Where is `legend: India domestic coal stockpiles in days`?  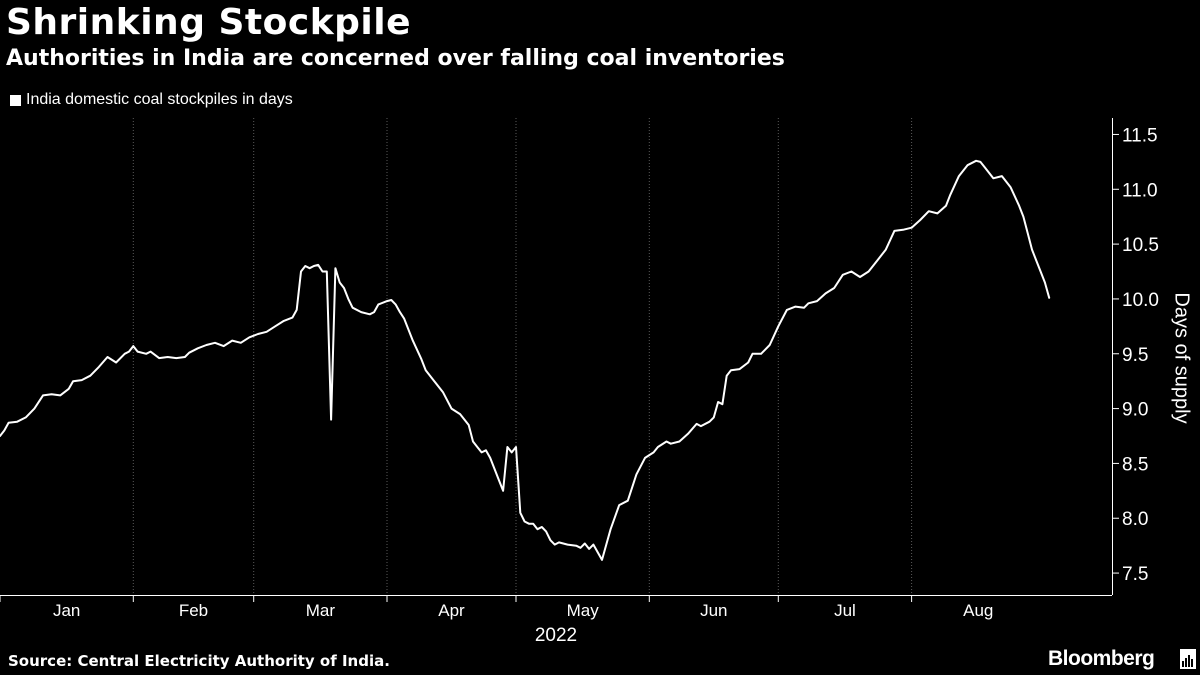 legend: India domestic coal stockpiles in days is located at coordinates (151, 100).